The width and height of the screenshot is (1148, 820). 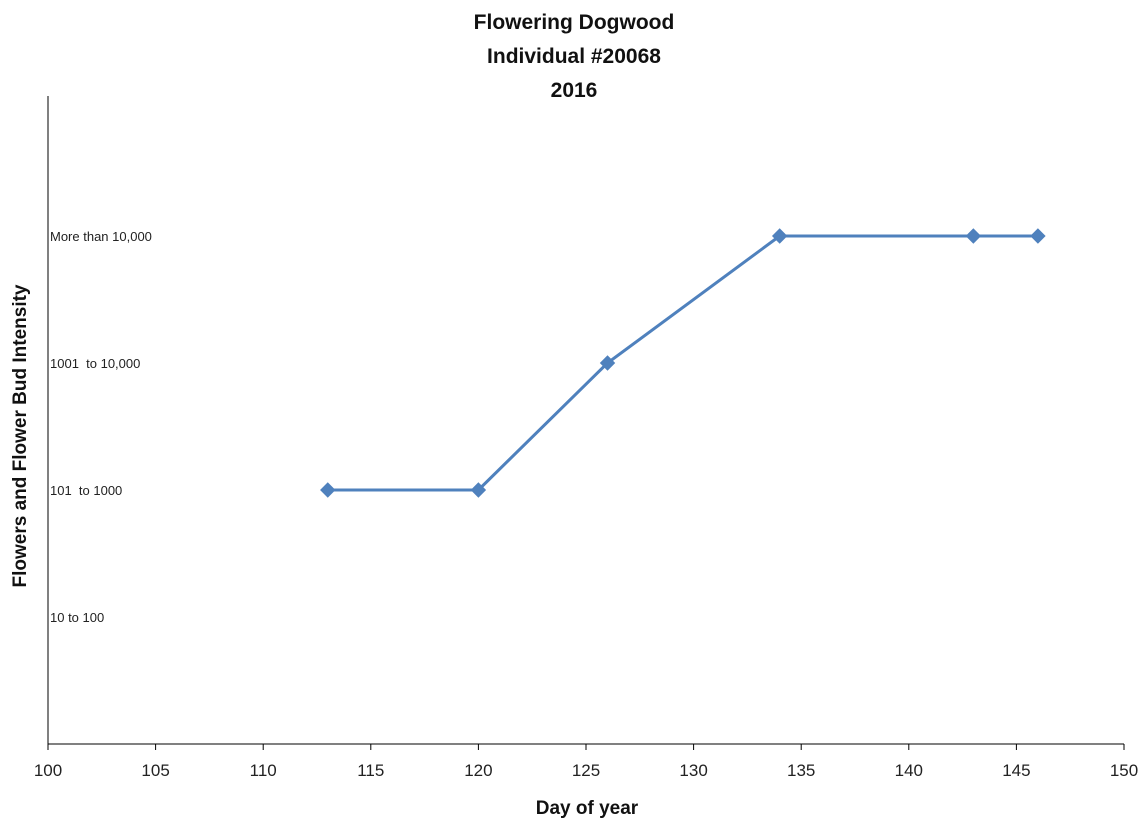 What do you see at coordinates (20, 435) in the screenshot?
I see `y-axis-title: Flowers and Flower Bud Intensity` at bounding box center [20, 435].